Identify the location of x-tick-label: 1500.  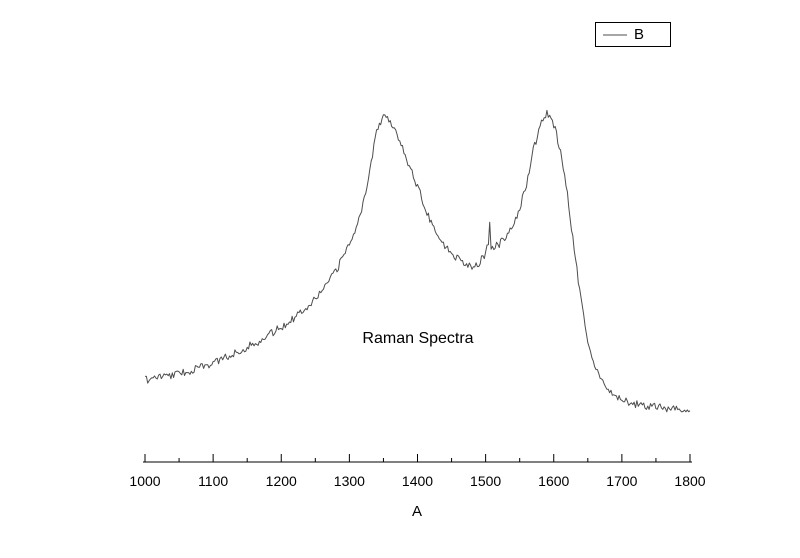
(485, 481).